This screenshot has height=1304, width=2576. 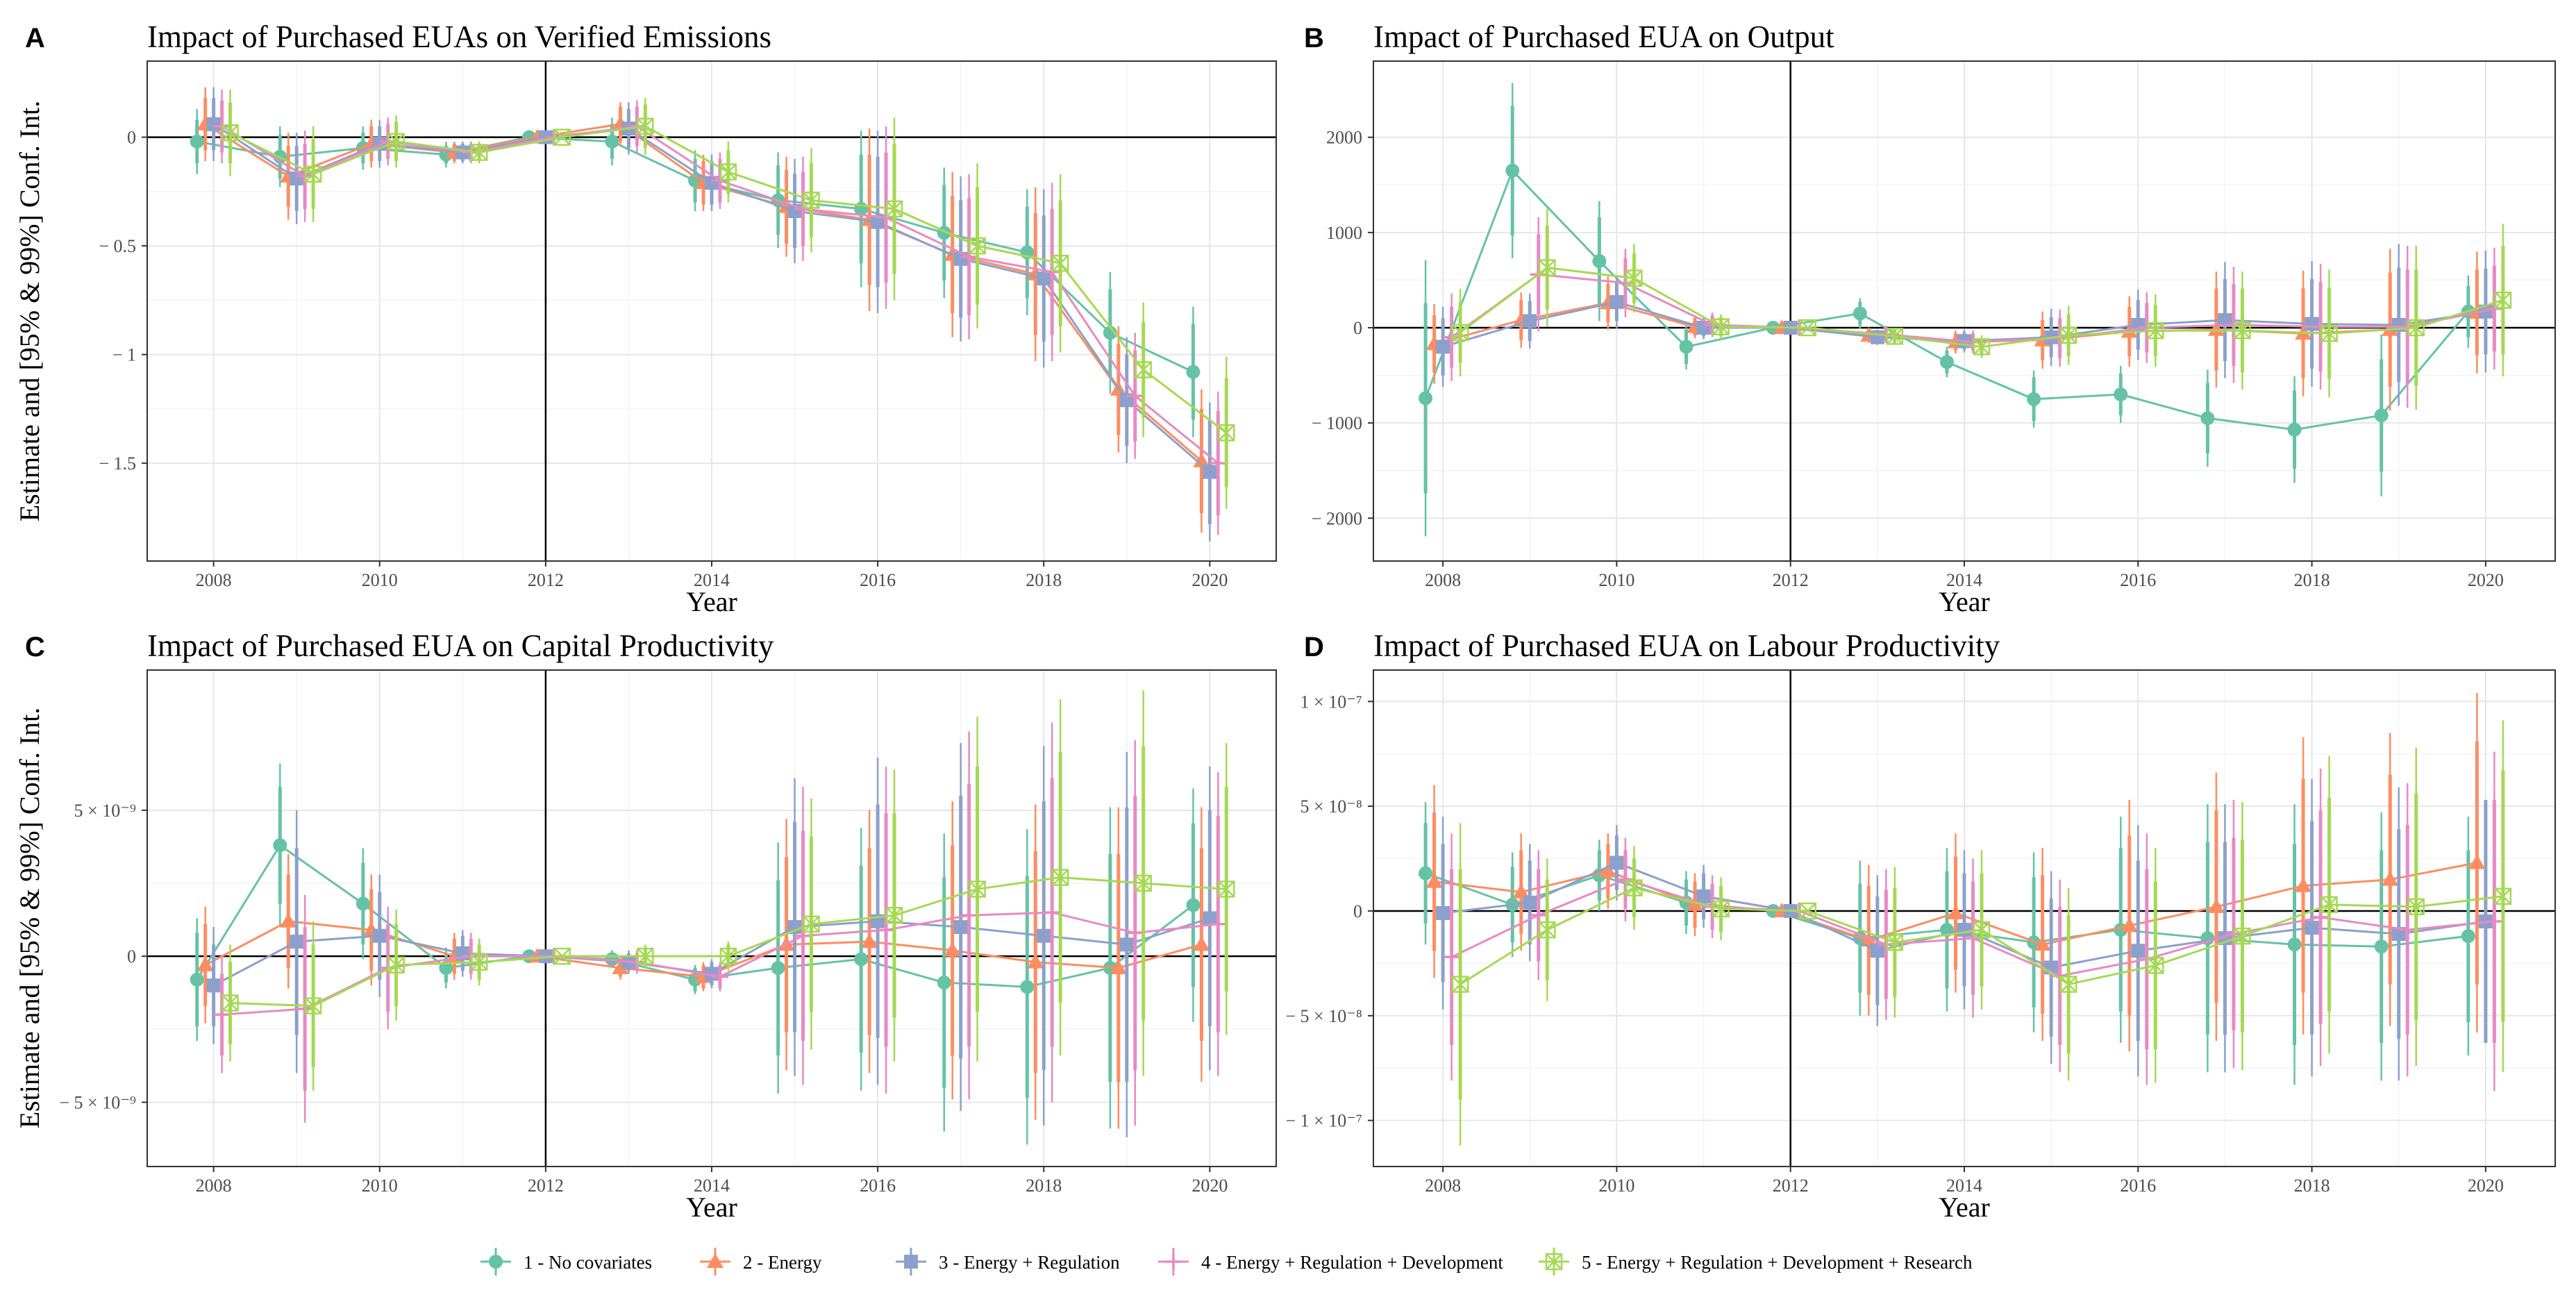 I want to click on y-tick-label: 5 × 10⁻⁹, so click(x=105, y=811).